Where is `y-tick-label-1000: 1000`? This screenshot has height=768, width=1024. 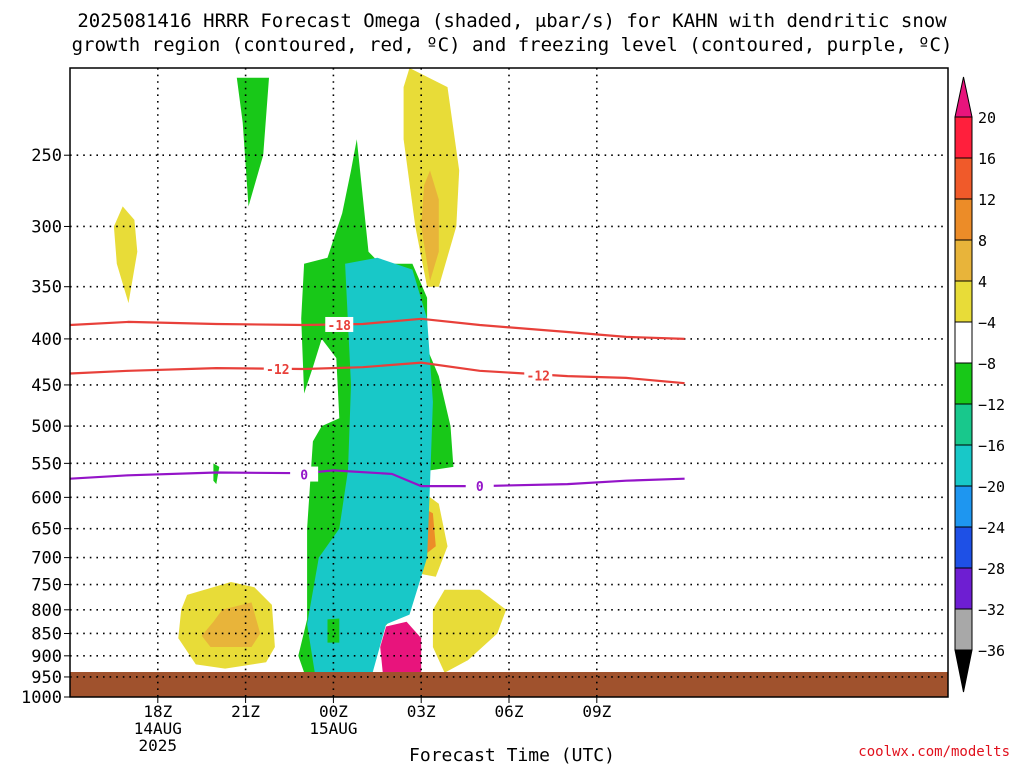 y-tick-label-1000: 1000 is located at coordinates (41, 698).